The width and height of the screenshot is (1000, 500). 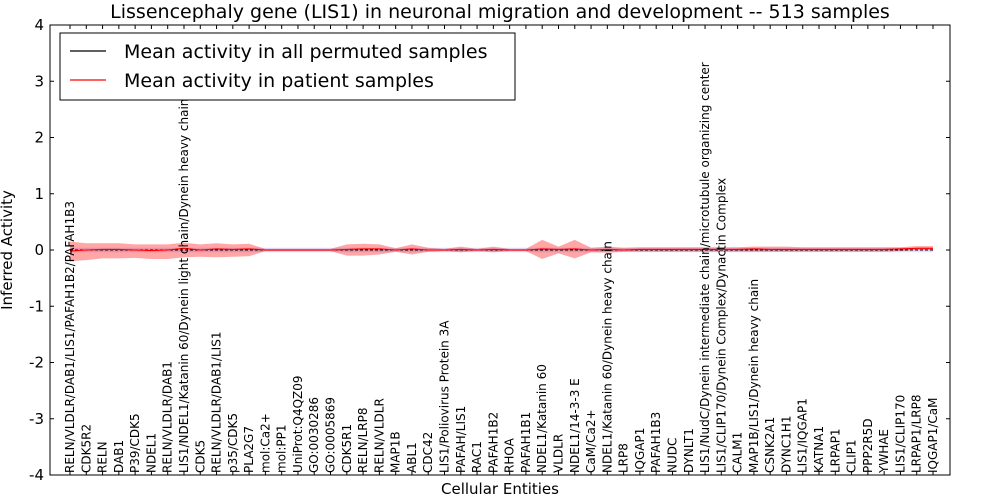 What do you see at coordinates (305, 52) in the screenshot?
I see `legend-entry-permuted: Mean activity in all permuted samples` at bounding box center [305, 52].